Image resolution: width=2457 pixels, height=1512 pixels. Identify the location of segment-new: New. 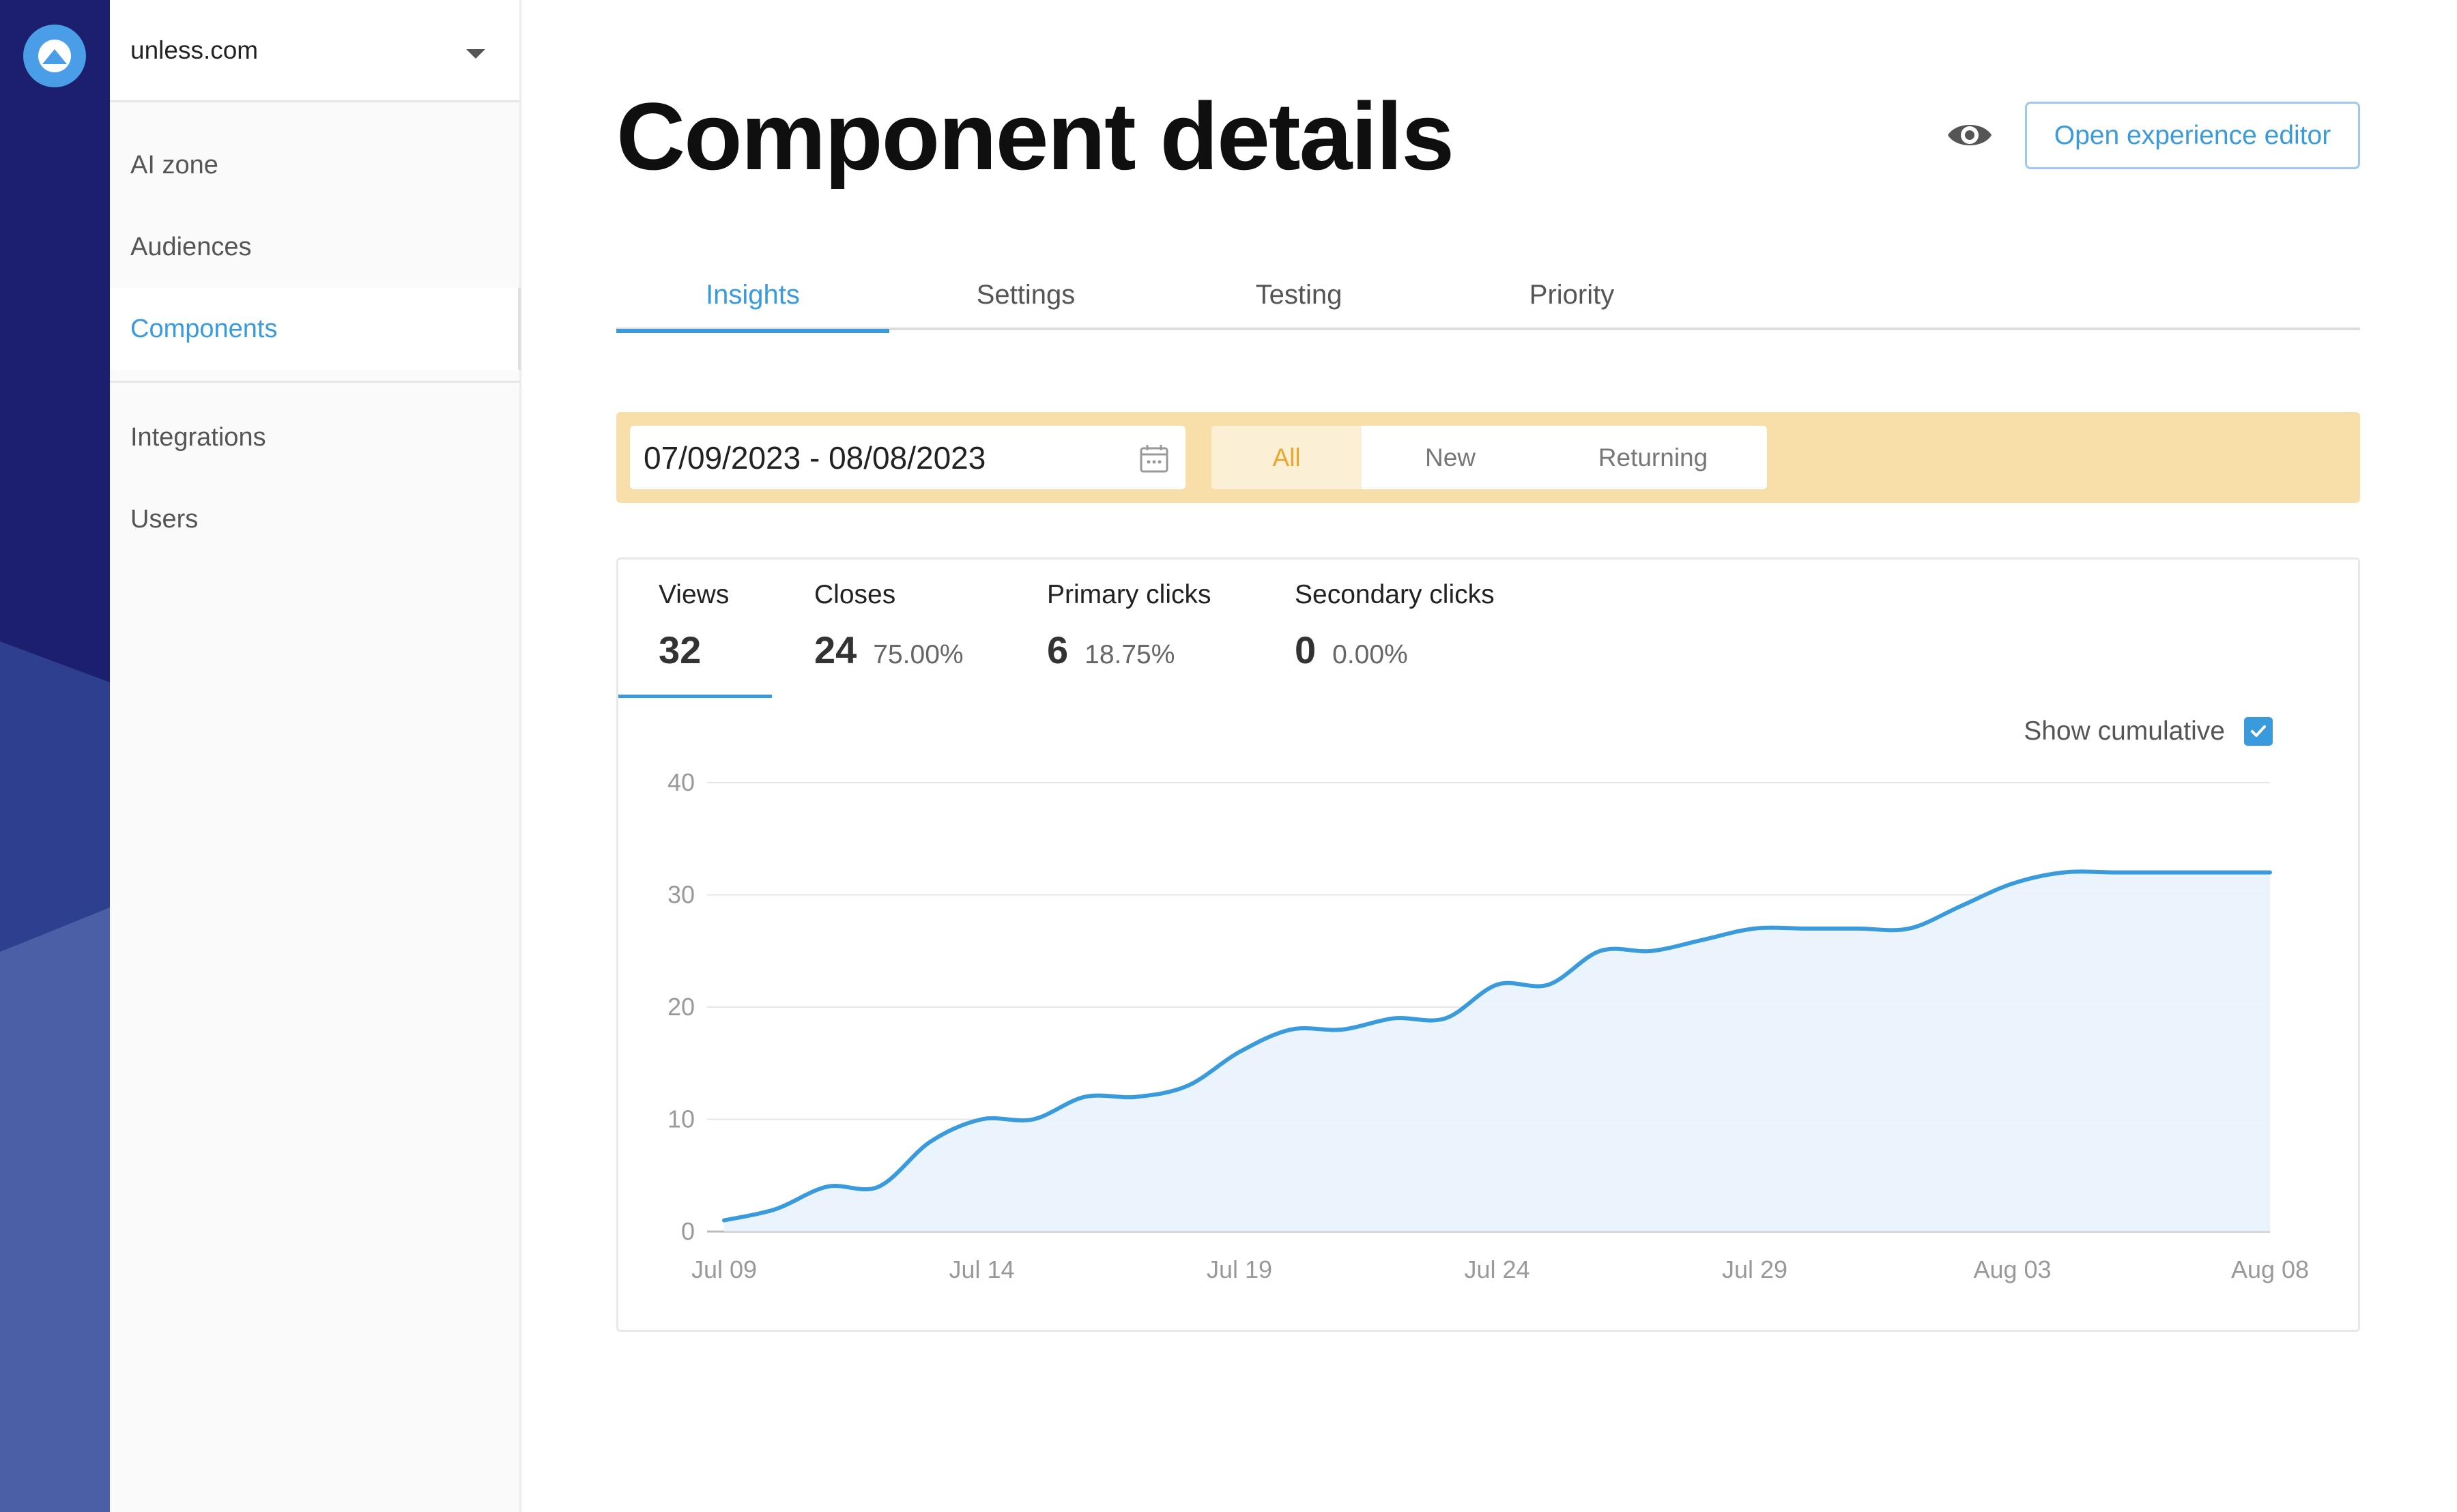
(1450, 457).